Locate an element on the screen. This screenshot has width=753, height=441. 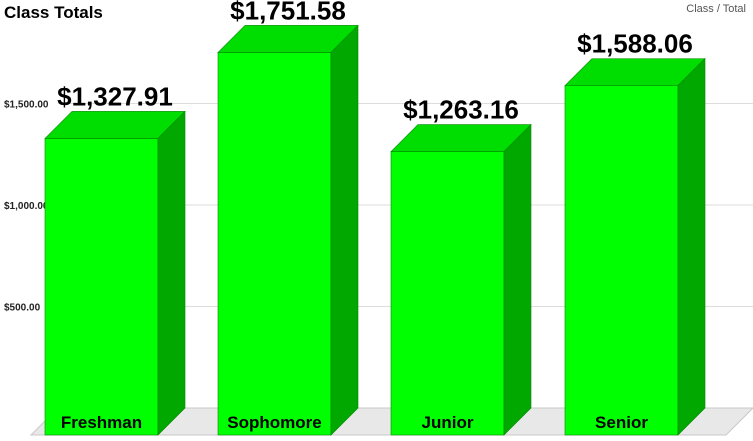
chart-subtitle: Class / Total is located at coordinates (716, 9).